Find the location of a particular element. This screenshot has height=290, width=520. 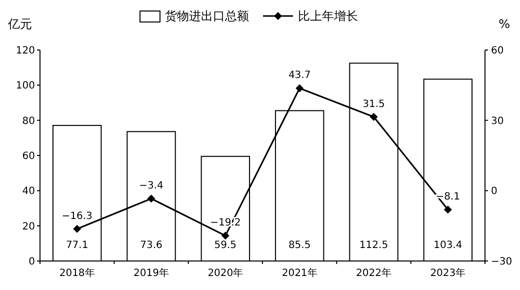

y2-tick-label: 60 is located at coordinates (497, 51).